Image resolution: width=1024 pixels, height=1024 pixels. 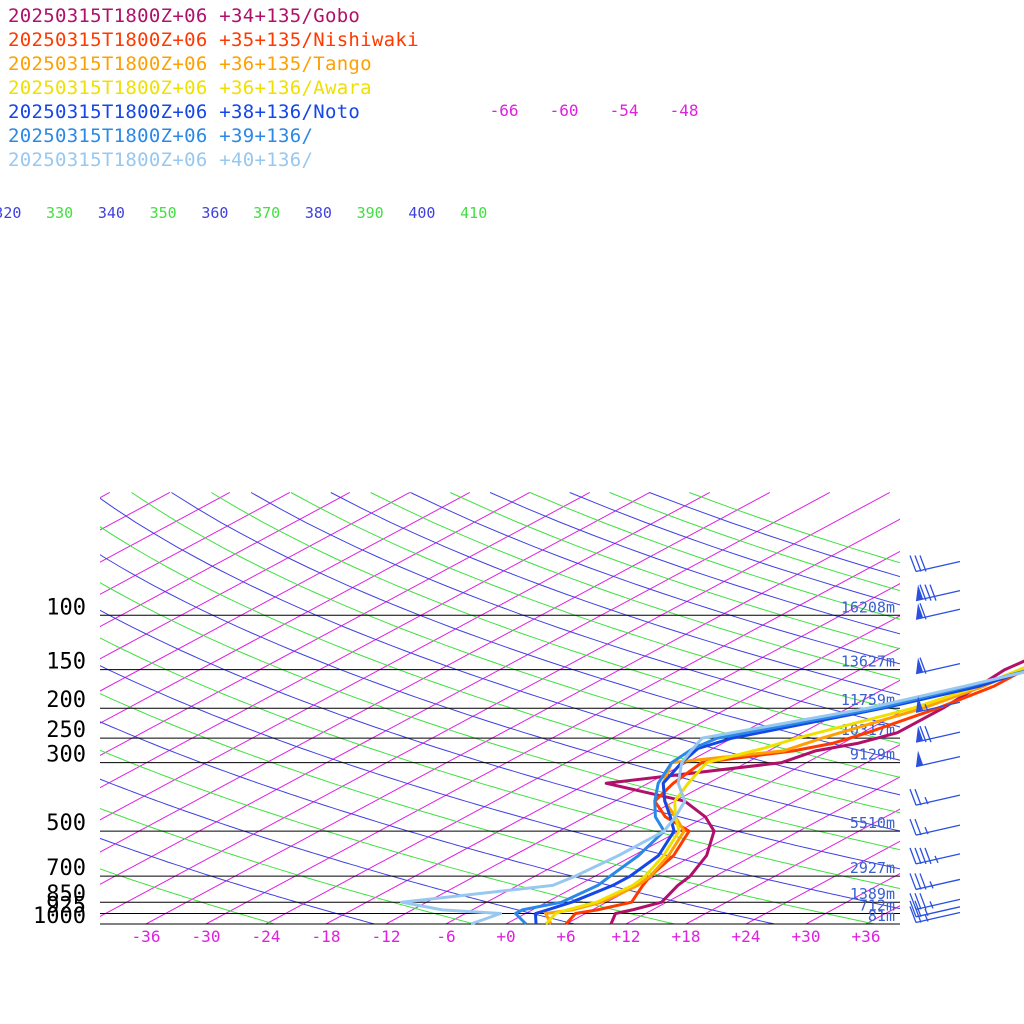 I want to click on pressure-label: 925, so click(x=66, y=906).